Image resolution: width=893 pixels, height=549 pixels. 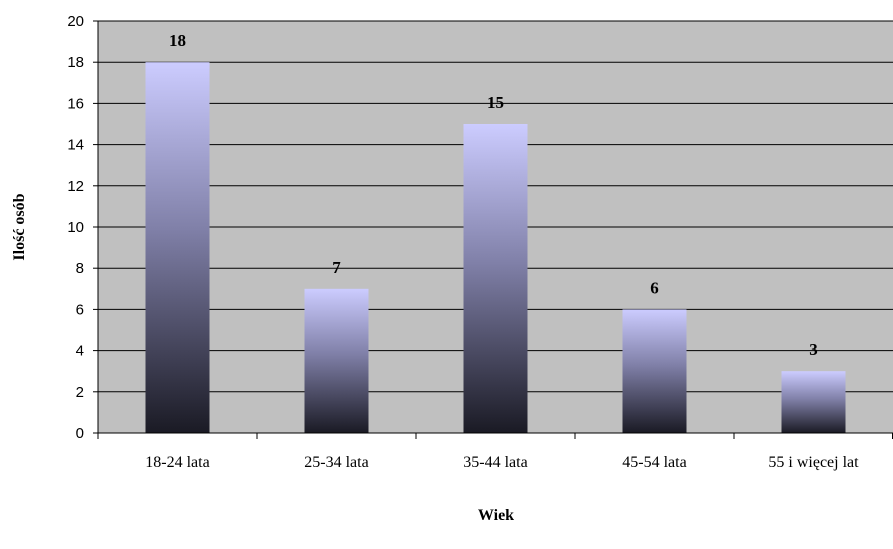 What do you see at coordinates (336, 462) in the screenshot?
I see `x-tick-label: 25-34 lata` at bounding box center [336, 462].